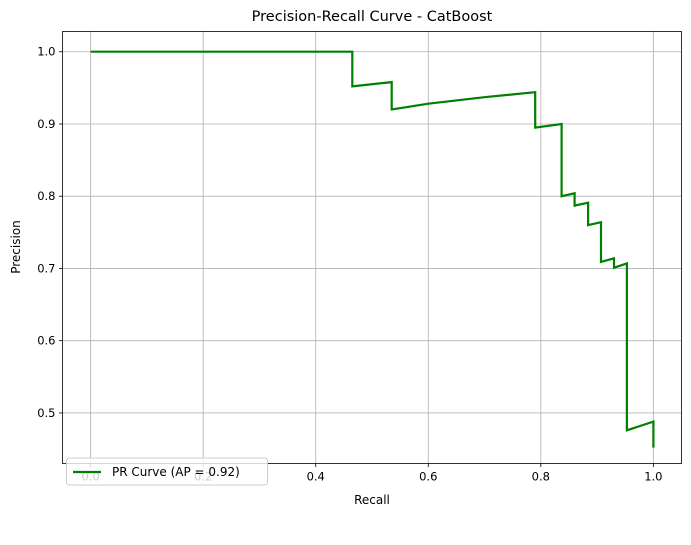 The height and width of the screenshot is (545, 691). Describe the element at coordinates (16, 247) in the screenshot. I see `y-axis-label: Precision` at that location.